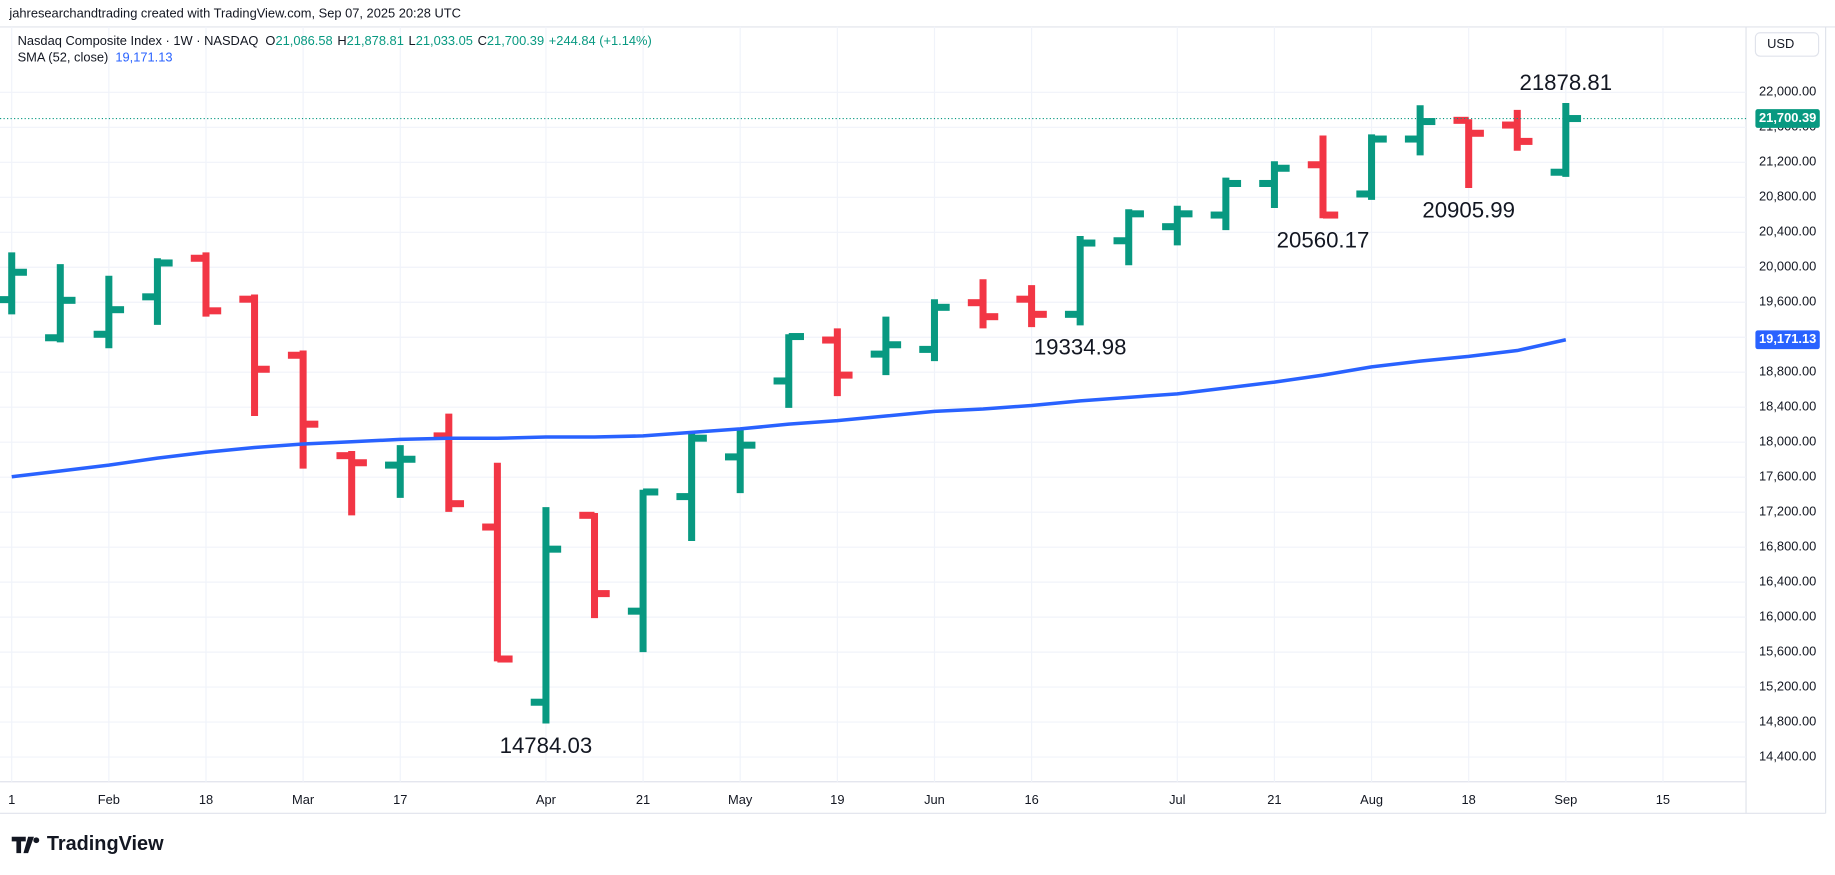  I want to click on legend-ohlc-key: L, so click(412, 41).